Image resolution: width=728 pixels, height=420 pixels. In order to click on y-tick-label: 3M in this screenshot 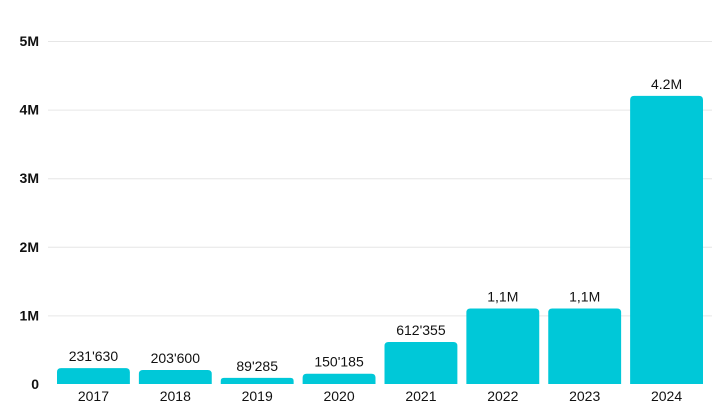, I will do `click(29, 178)`.